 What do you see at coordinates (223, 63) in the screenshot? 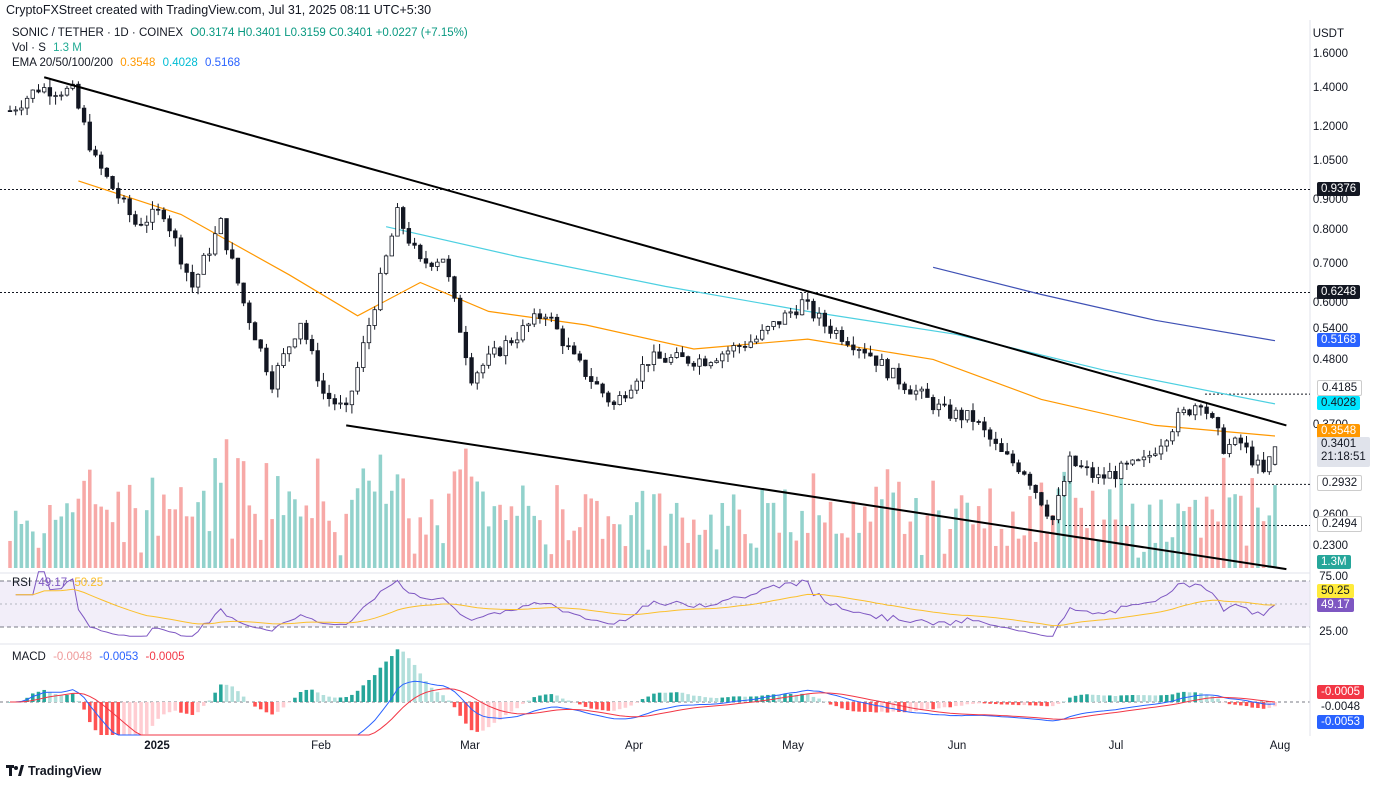
I see `ema100-legend-value: 0.5168` at bounding box center [223, 63].